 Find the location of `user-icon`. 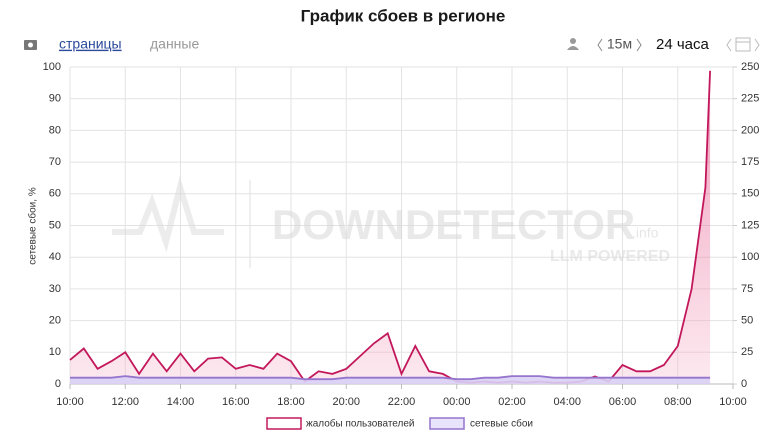

user-icon is located at coordinates (573, 44).